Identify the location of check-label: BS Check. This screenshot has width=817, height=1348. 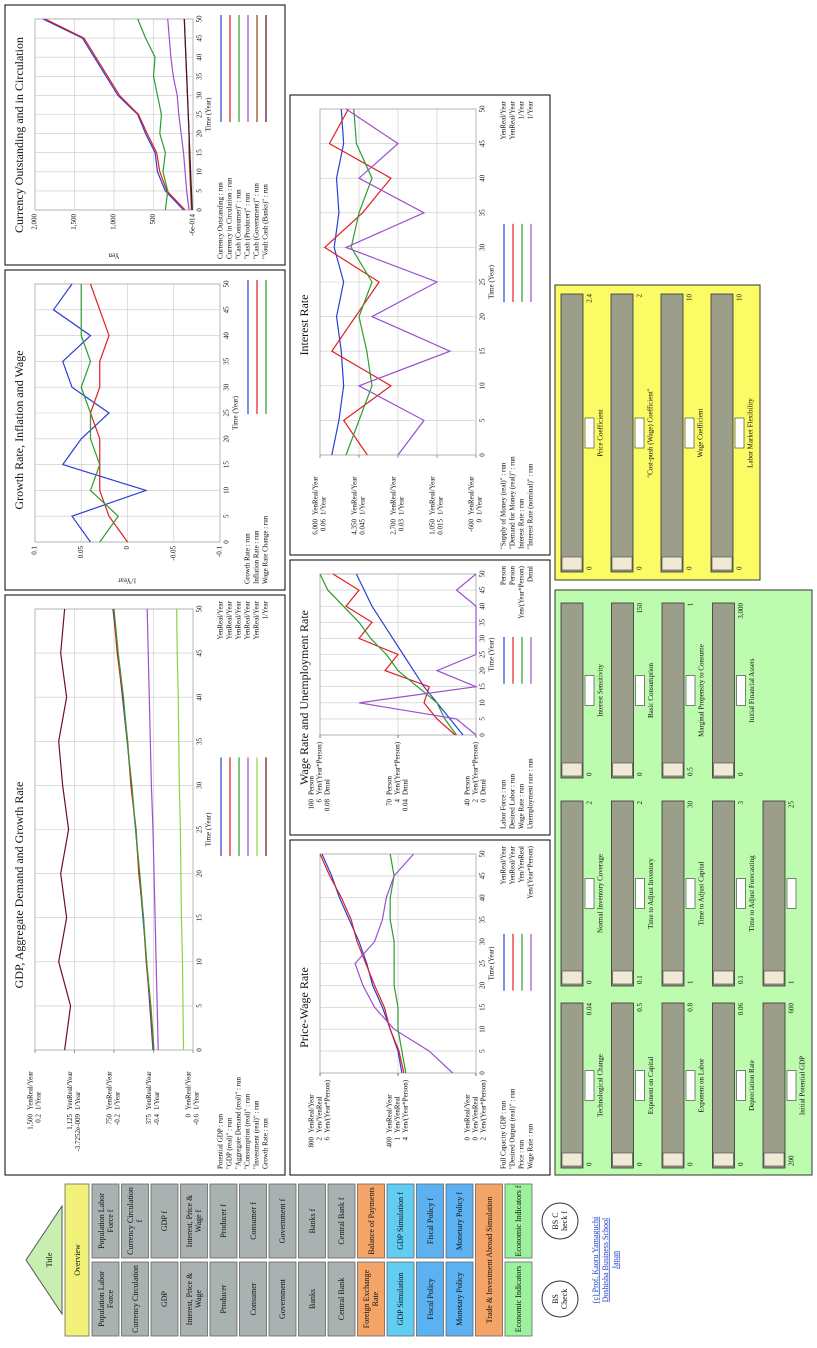
(560, 1299).